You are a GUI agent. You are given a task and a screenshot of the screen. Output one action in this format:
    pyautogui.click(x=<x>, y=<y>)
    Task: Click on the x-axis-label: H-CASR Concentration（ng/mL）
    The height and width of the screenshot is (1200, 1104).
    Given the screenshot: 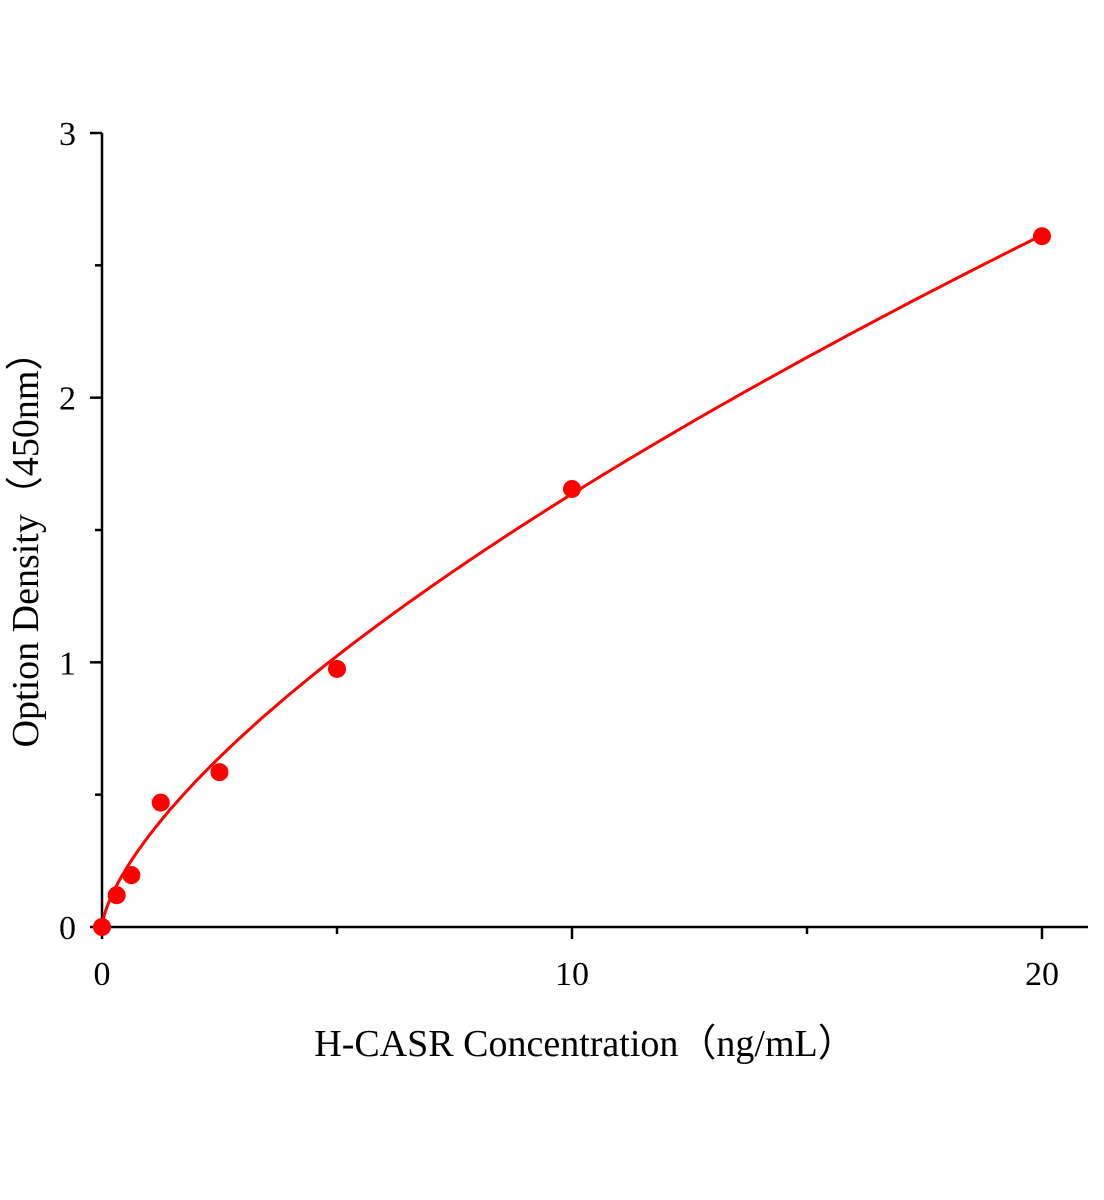 What is the action you would take?
    pyautogui.click(x=584, y=1044)
    